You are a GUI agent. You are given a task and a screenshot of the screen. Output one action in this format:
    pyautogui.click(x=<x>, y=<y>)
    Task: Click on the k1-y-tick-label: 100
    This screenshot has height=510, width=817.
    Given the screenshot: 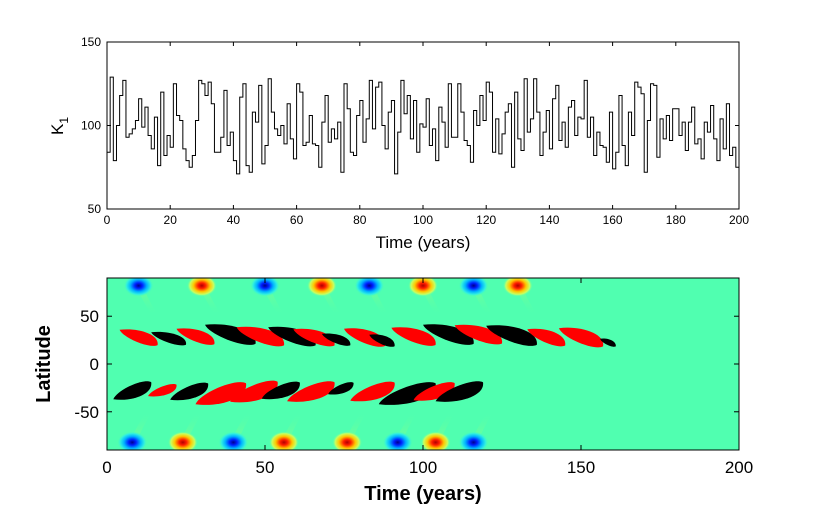 What is the action you would take?
    pyautogui.click(x=91, y=126)
    